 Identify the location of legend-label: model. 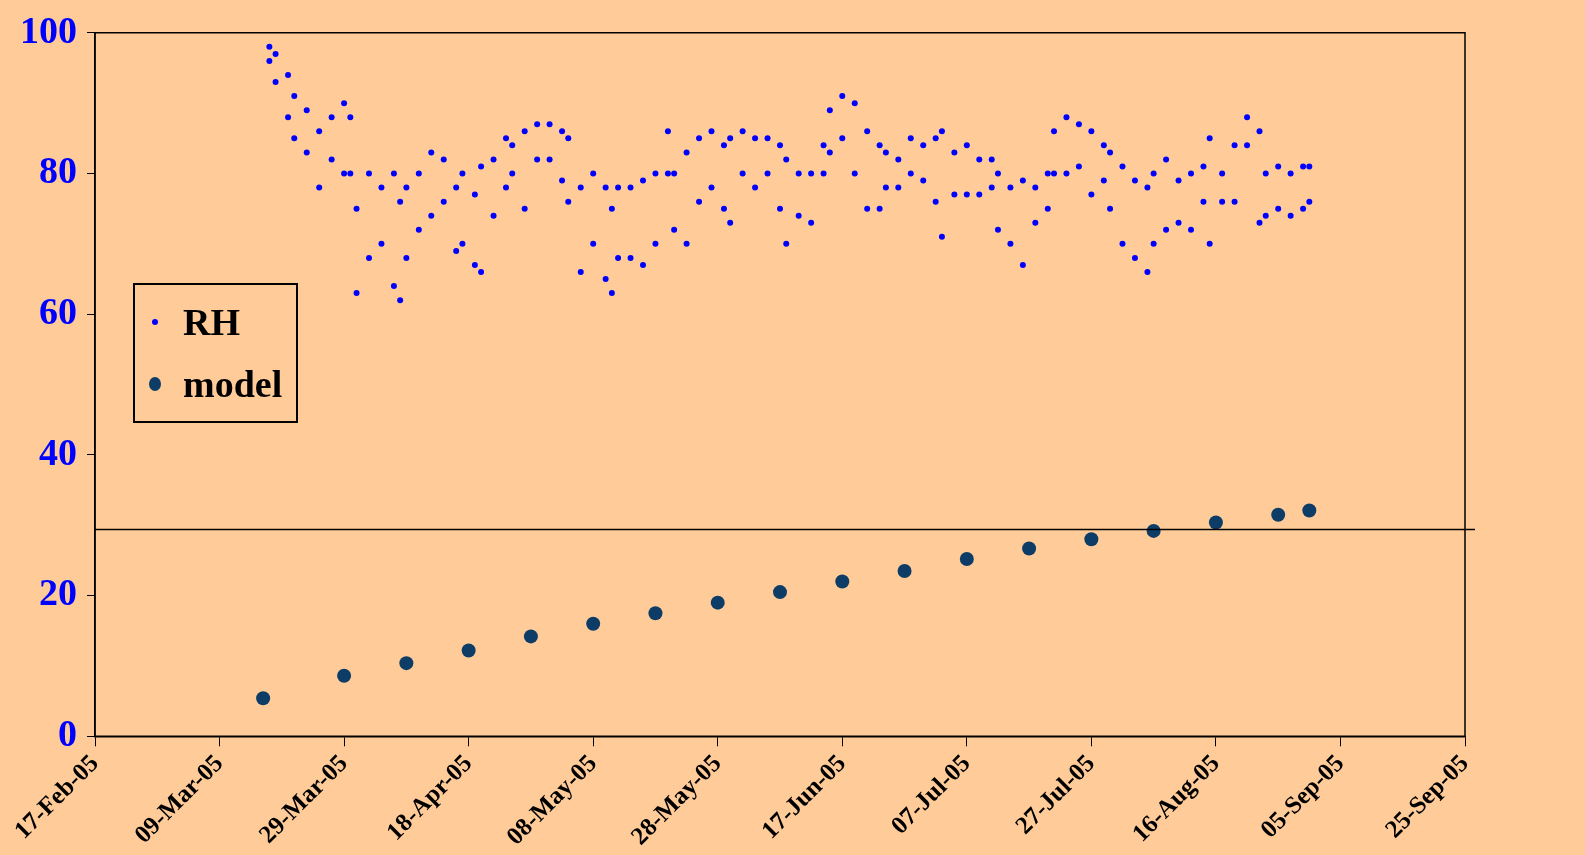
(233, 383).